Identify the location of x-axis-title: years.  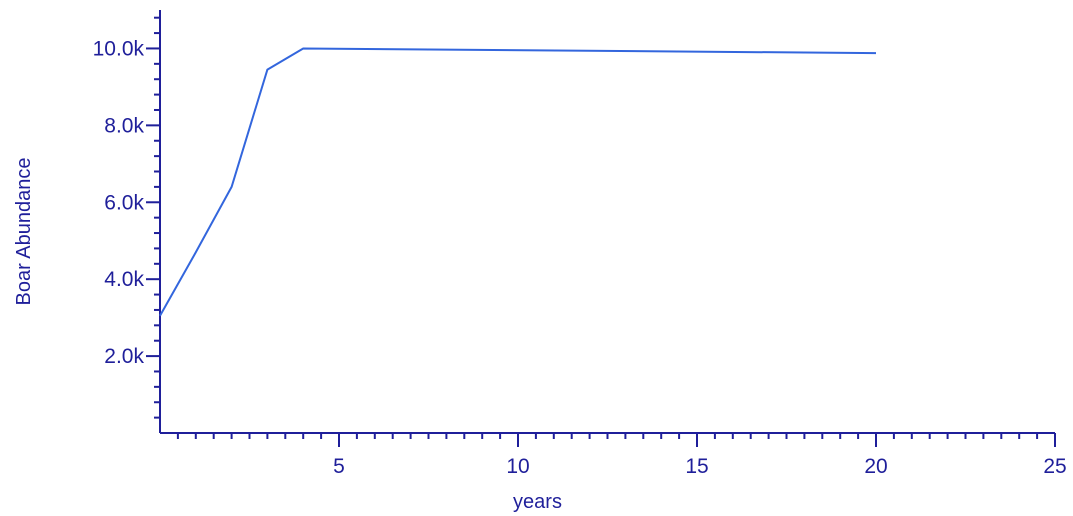
(537, 502).